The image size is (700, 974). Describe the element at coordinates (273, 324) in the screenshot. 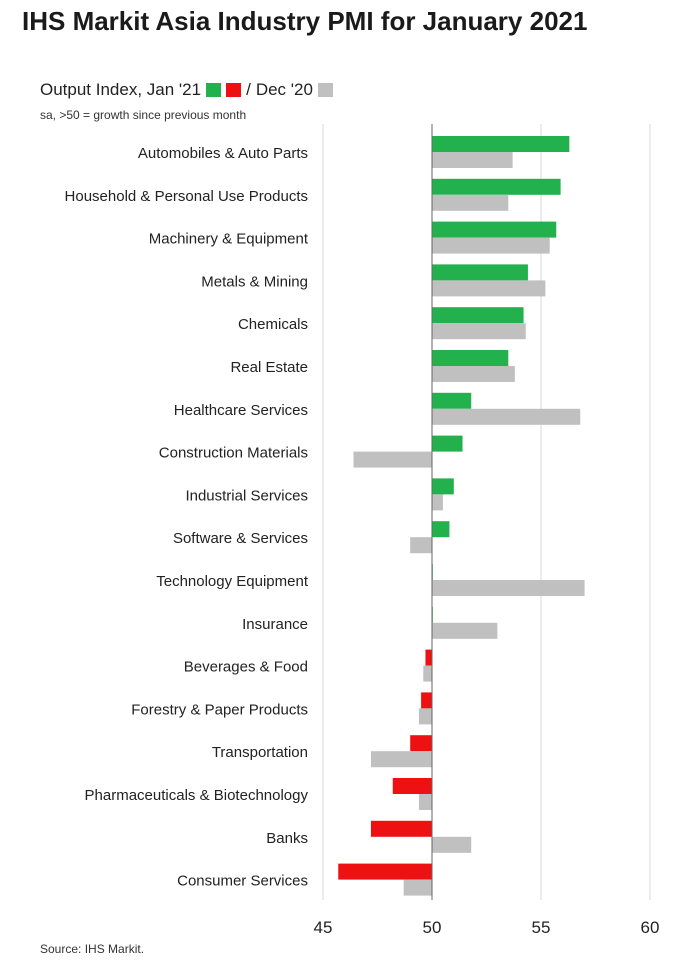

I see `category-label: Chemicals` at that location.